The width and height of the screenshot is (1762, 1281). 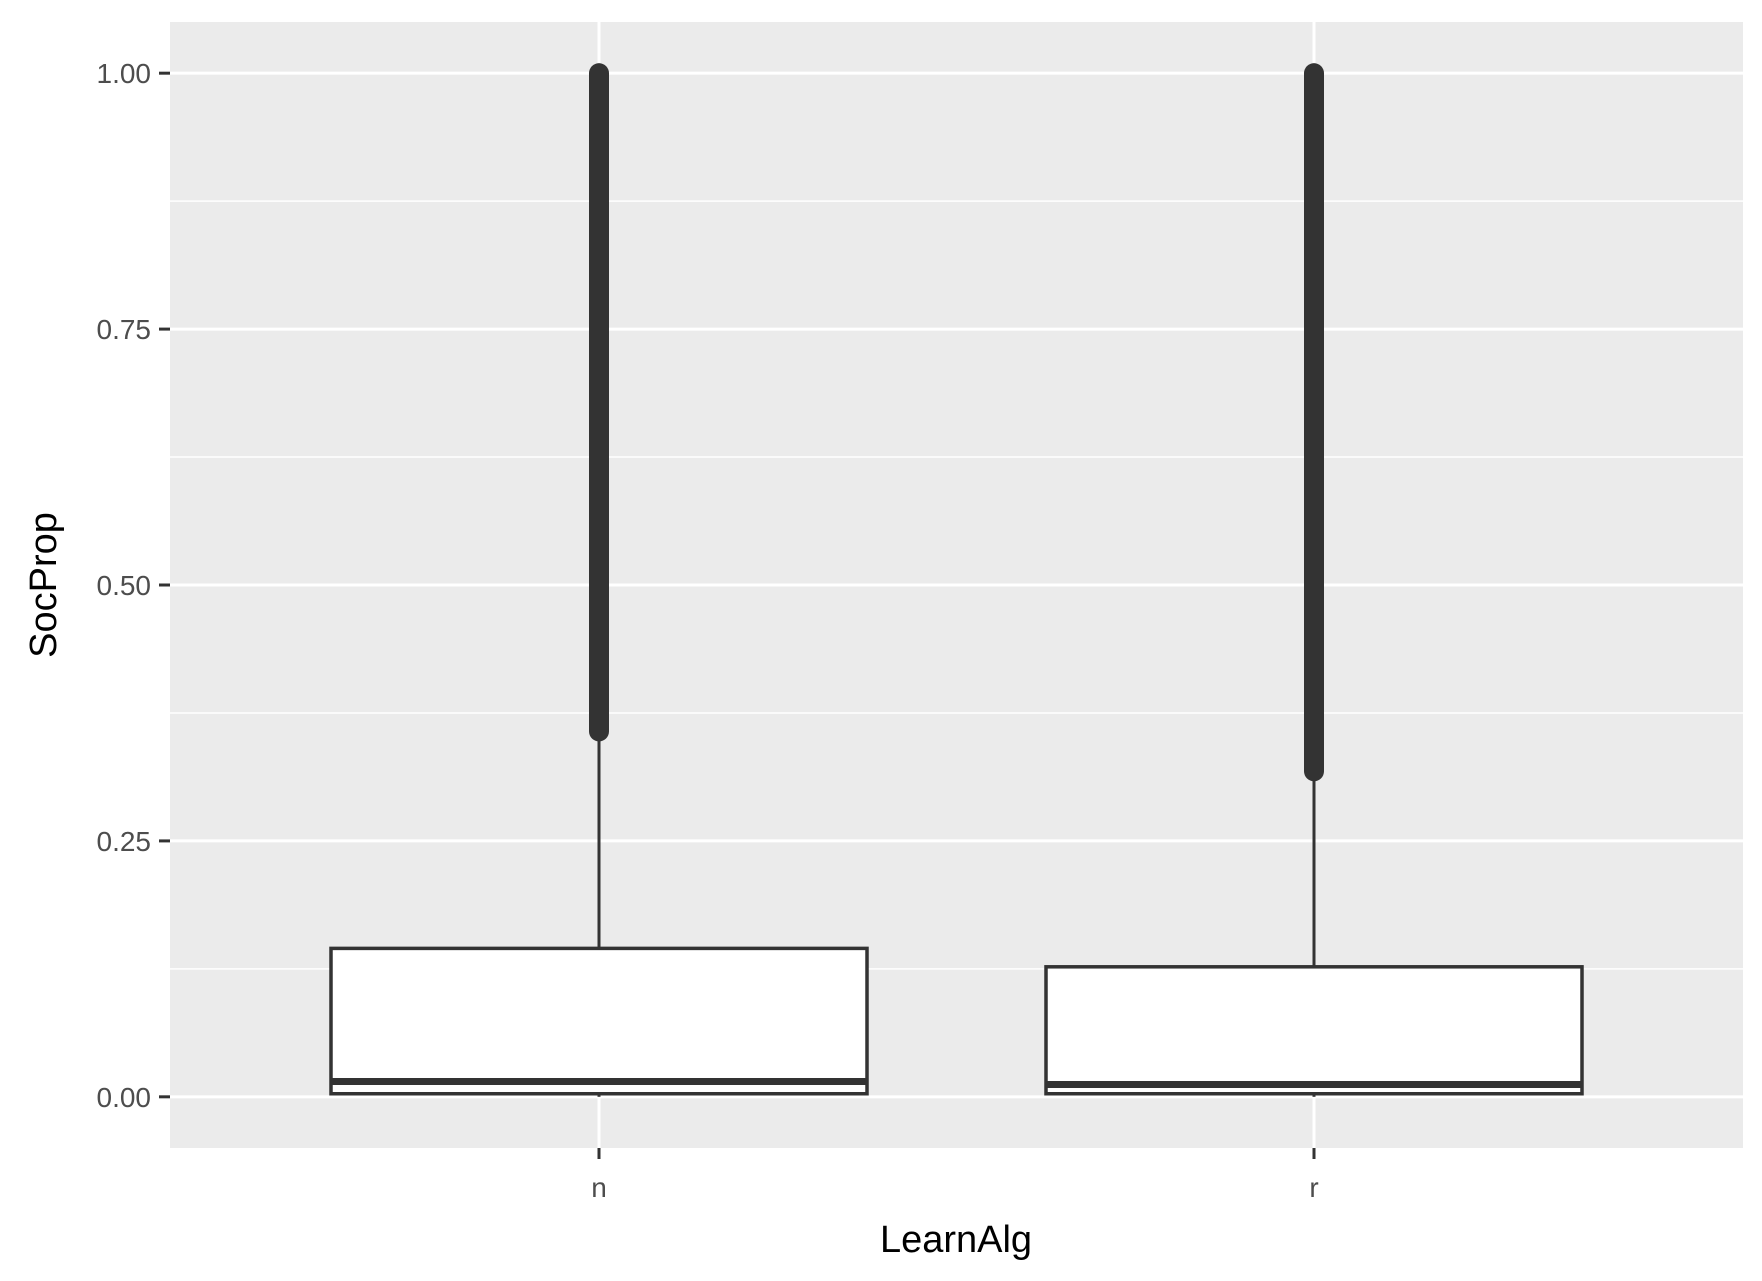 I want to click on y-tick-label: 1.00, so click(x=124, y=73).